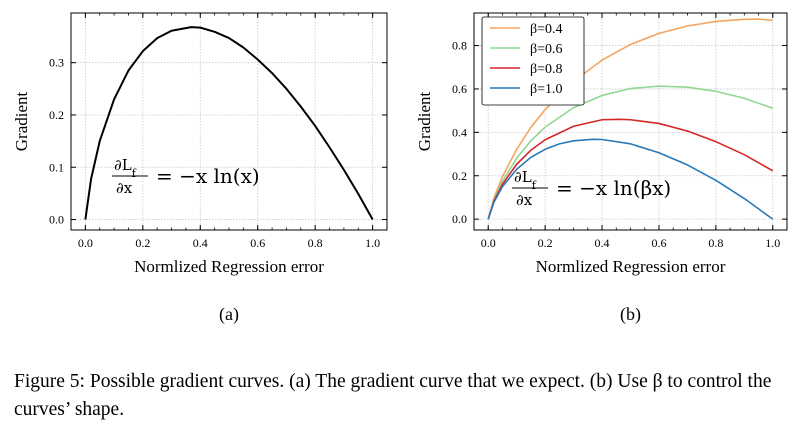  I want to click on y-tick-label: 0.1, so click(56, 167).